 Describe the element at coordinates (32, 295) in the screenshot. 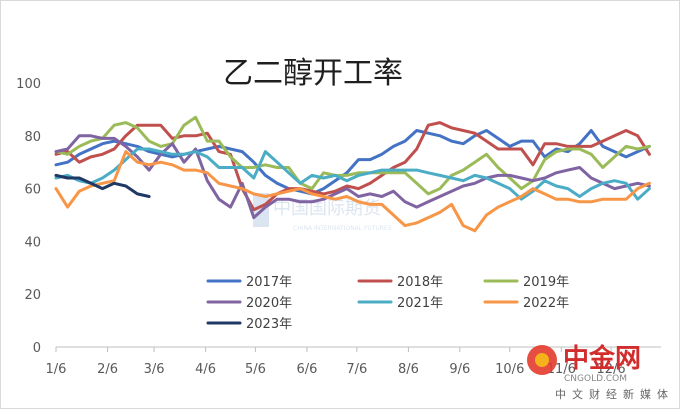

I see `y-tick-label: 20` at that location.